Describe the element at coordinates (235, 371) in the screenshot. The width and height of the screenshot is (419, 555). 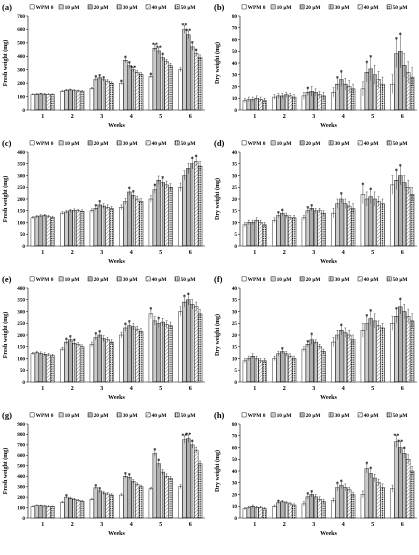
I see `y-tick-label: 5` at that location.